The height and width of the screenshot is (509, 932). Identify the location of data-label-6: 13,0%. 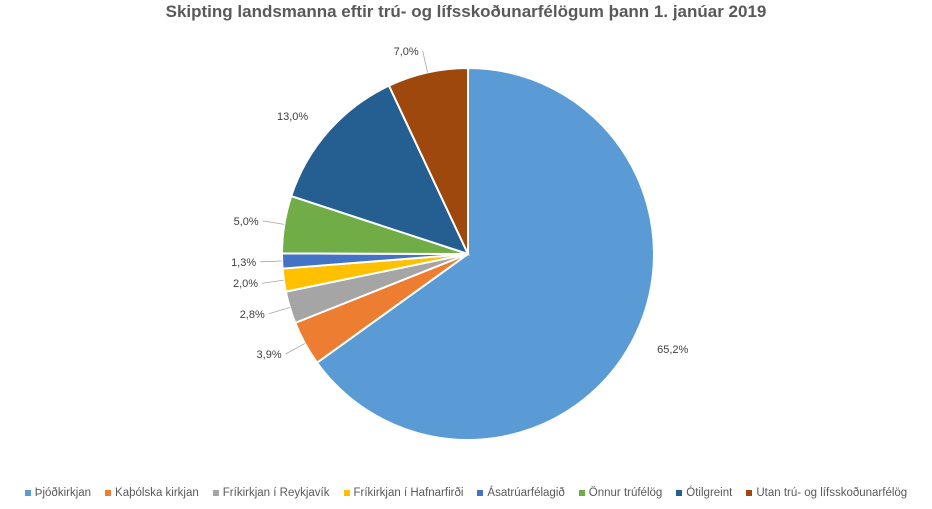
(292, 117).